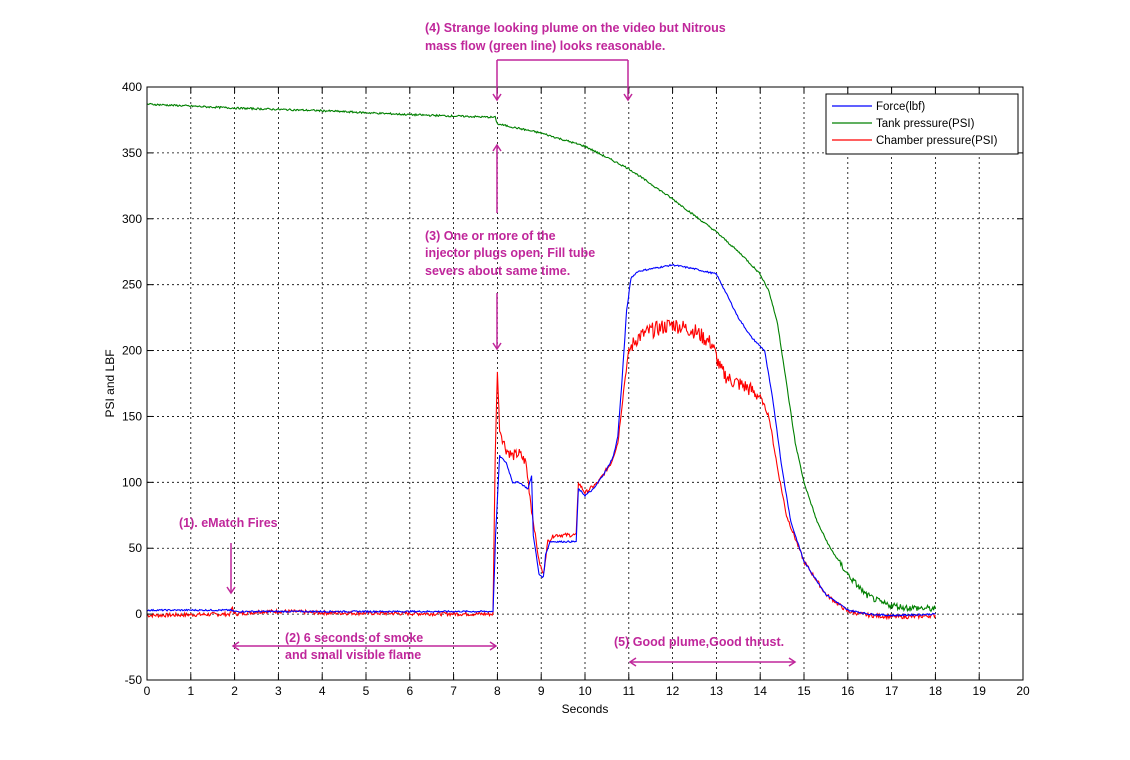  I want to click on y-tick-label: 200, so click(132, 351).